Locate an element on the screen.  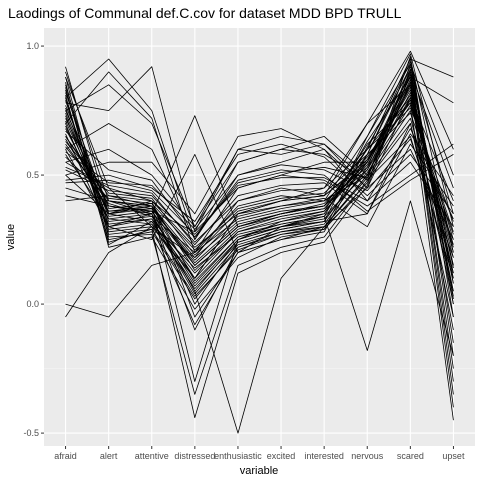
x-tick-label: nervous is located at coordinates (367, 456).